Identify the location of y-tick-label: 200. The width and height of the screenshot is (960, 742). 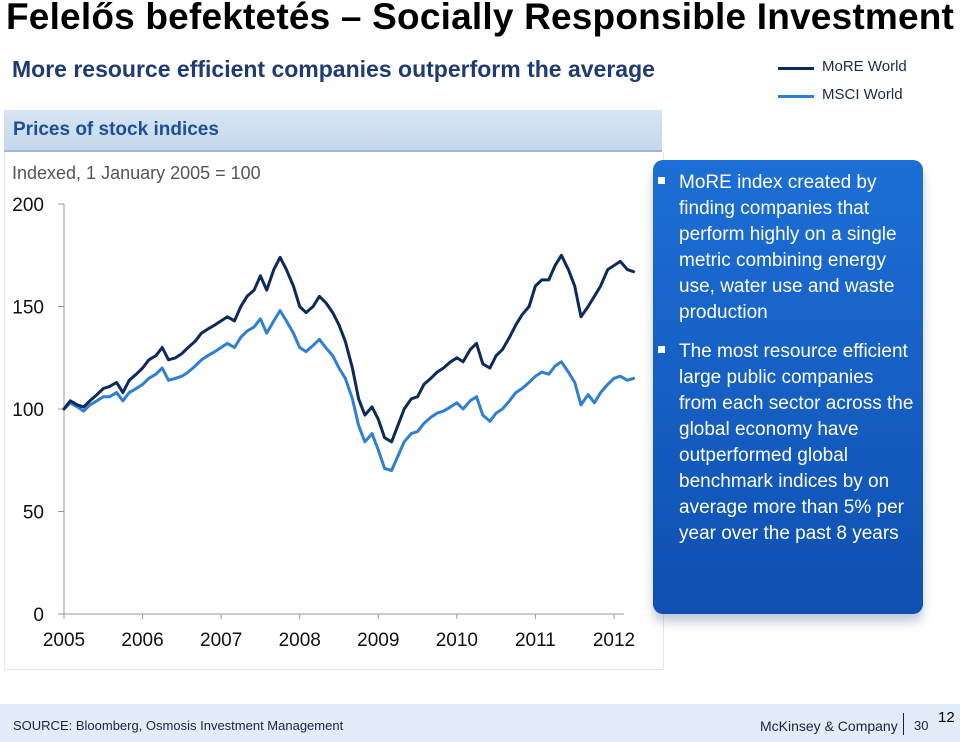
(28, 205).